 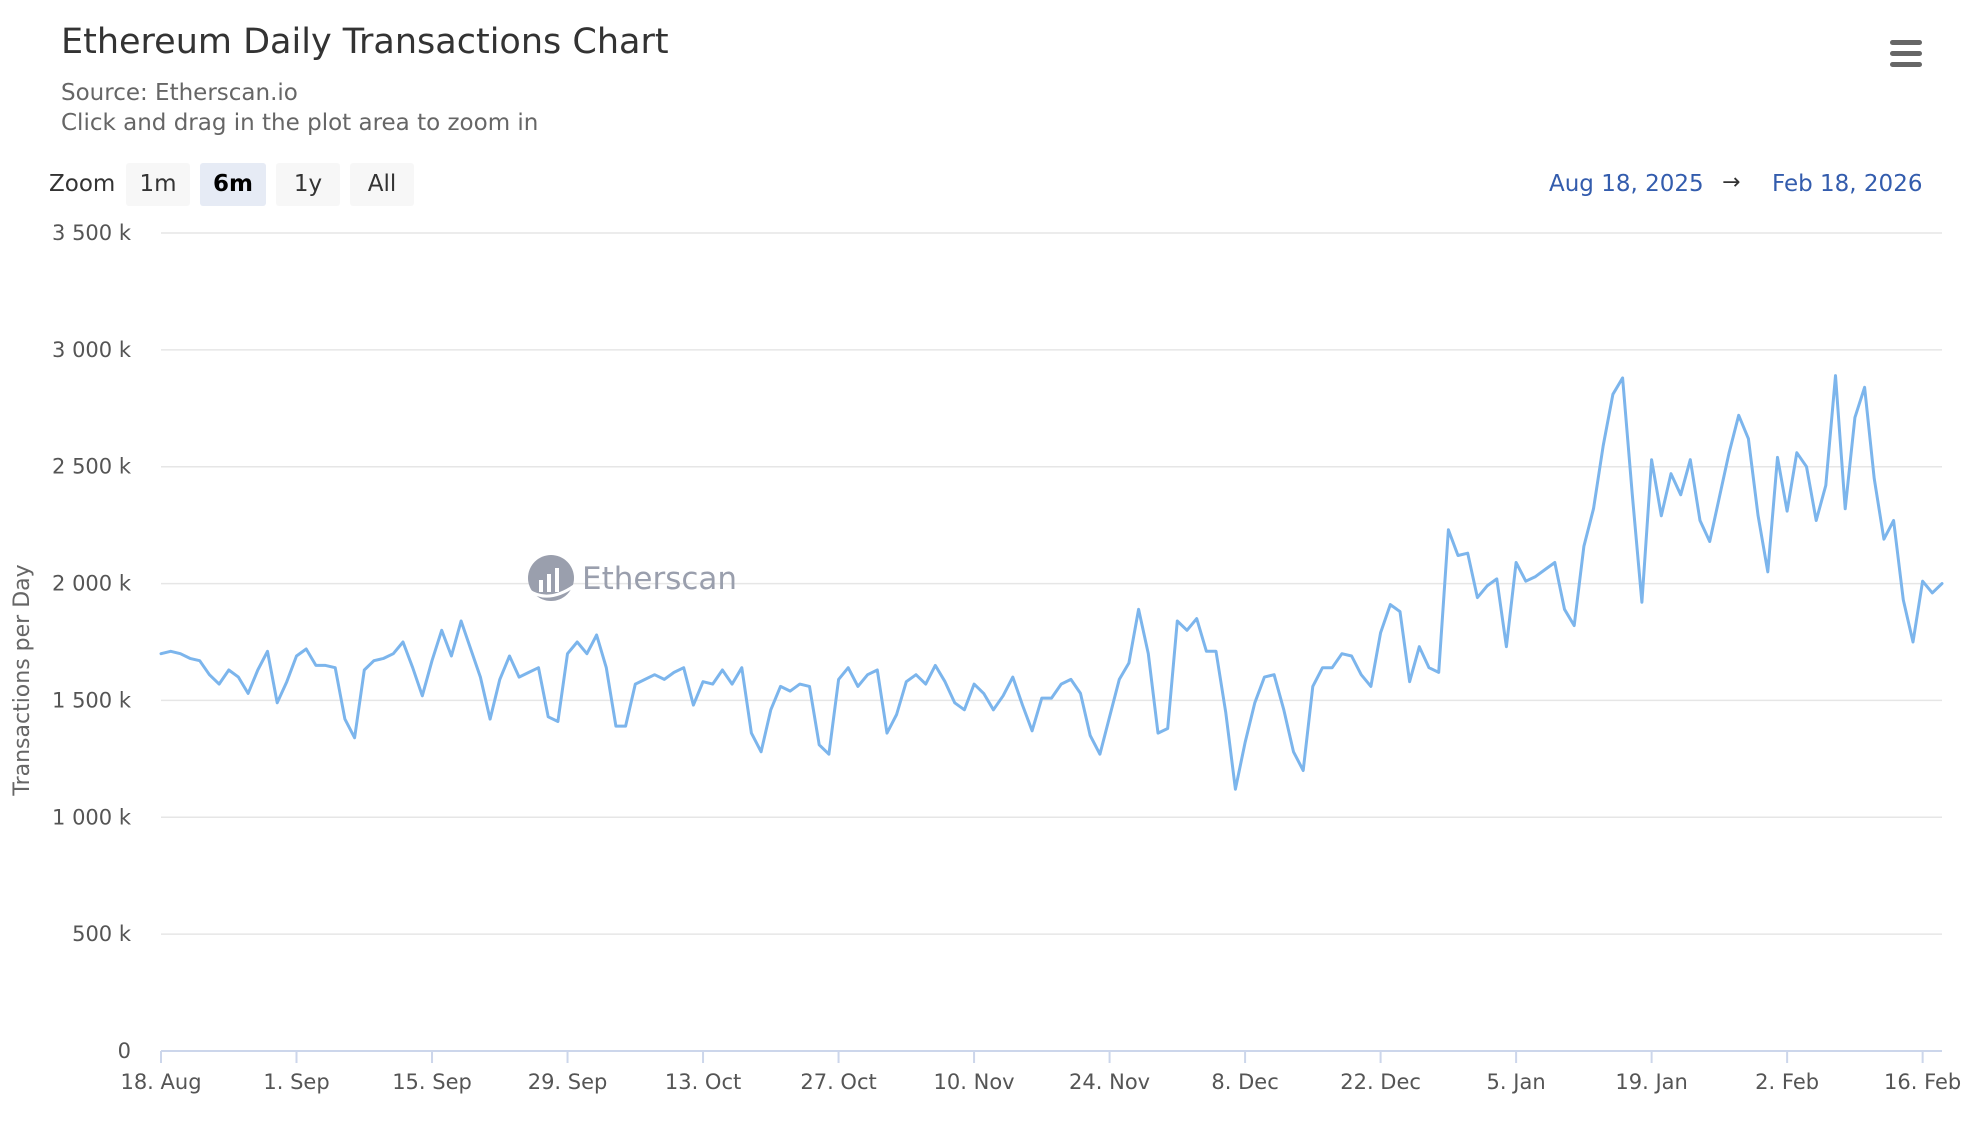 I want to click on y-tick-label: 0, so click(x=124, y=1051).